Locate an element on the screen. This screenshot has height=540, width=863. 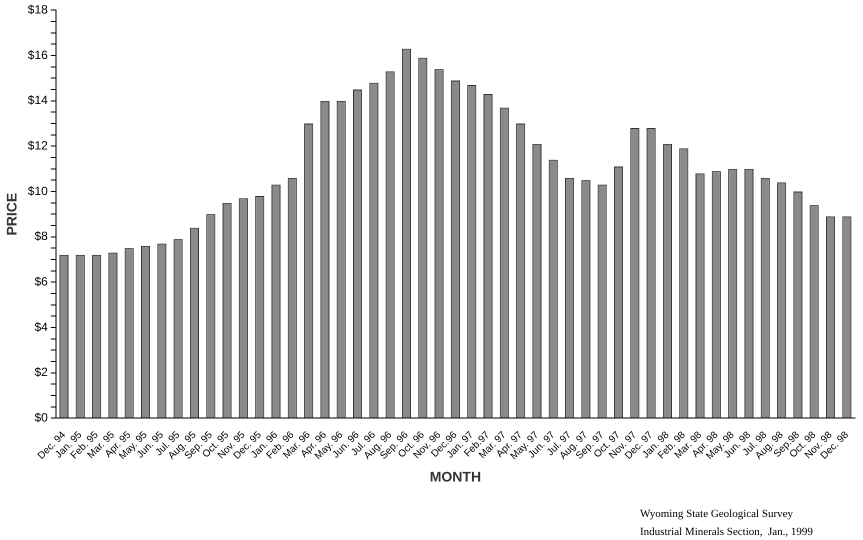
y-tick-label: $18 is located at coordinates (38, 9).